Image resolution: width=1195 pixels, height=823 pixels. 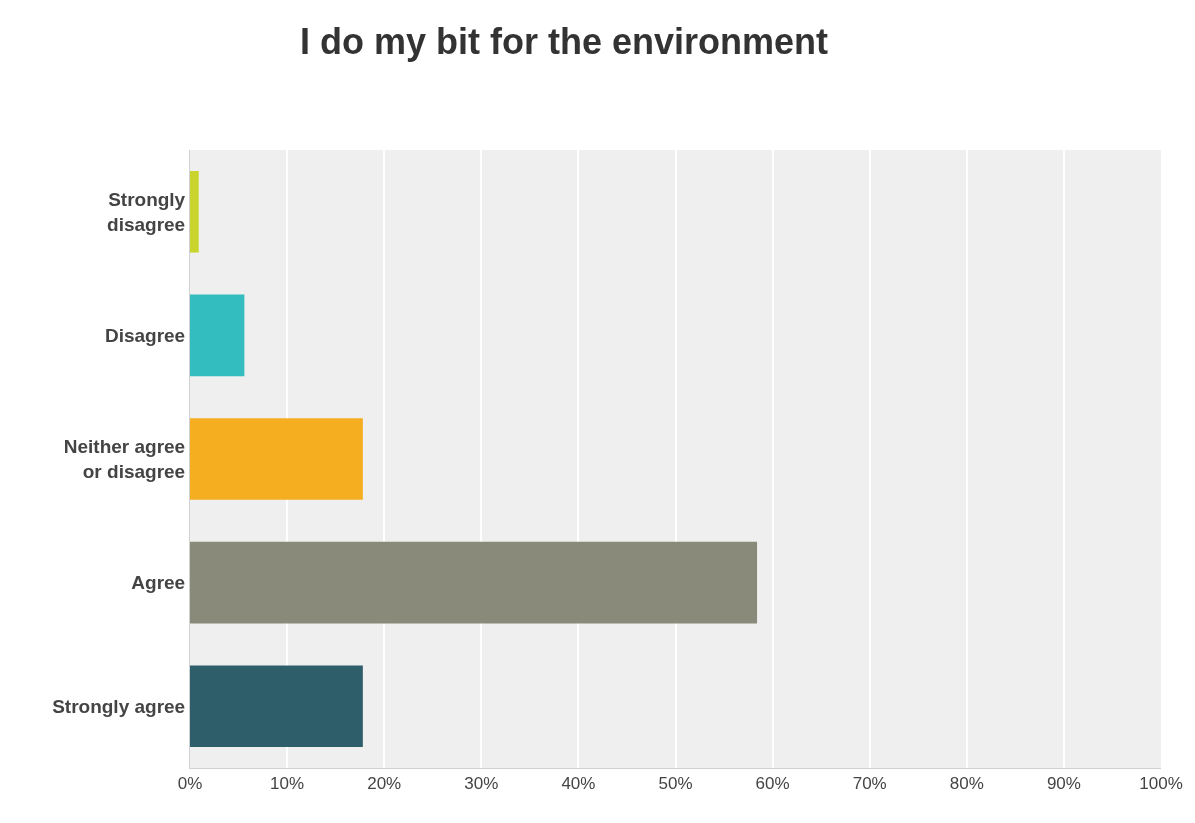 I want to click on x-tick-label: 10%, so click(x=287, y=784).